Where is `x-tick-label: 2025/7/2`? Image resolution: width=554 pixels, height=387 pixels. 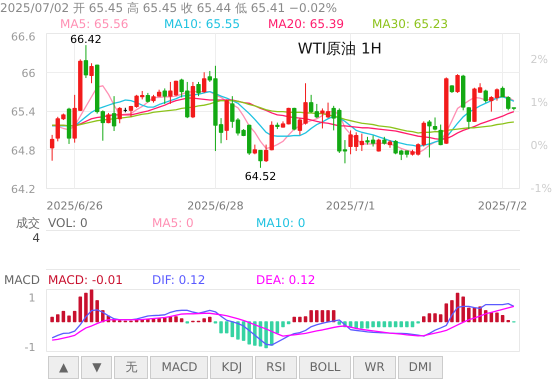
x-tick-label: 2025/7/2 is located at coordinates (503, 206).